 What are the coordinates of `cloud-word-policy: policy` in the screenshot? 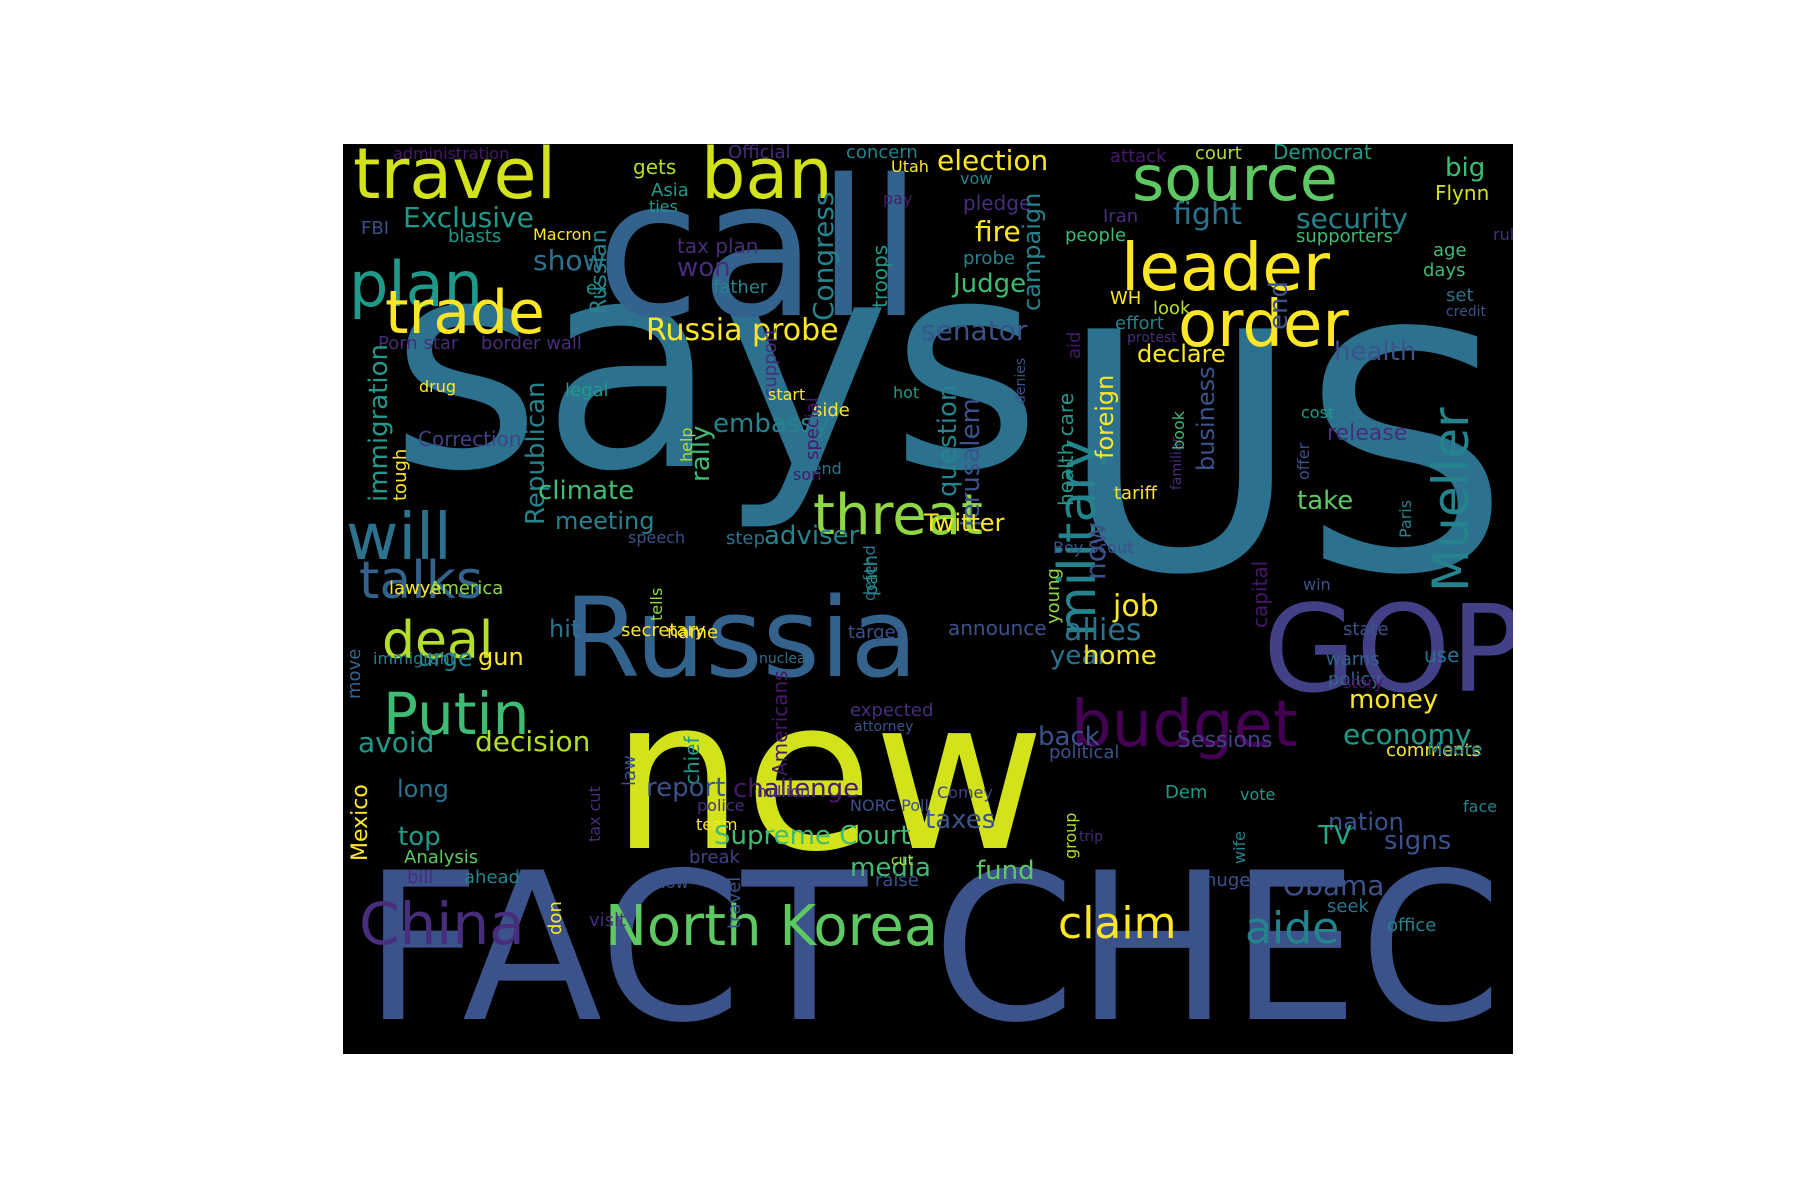 It's located at (1354, 679).